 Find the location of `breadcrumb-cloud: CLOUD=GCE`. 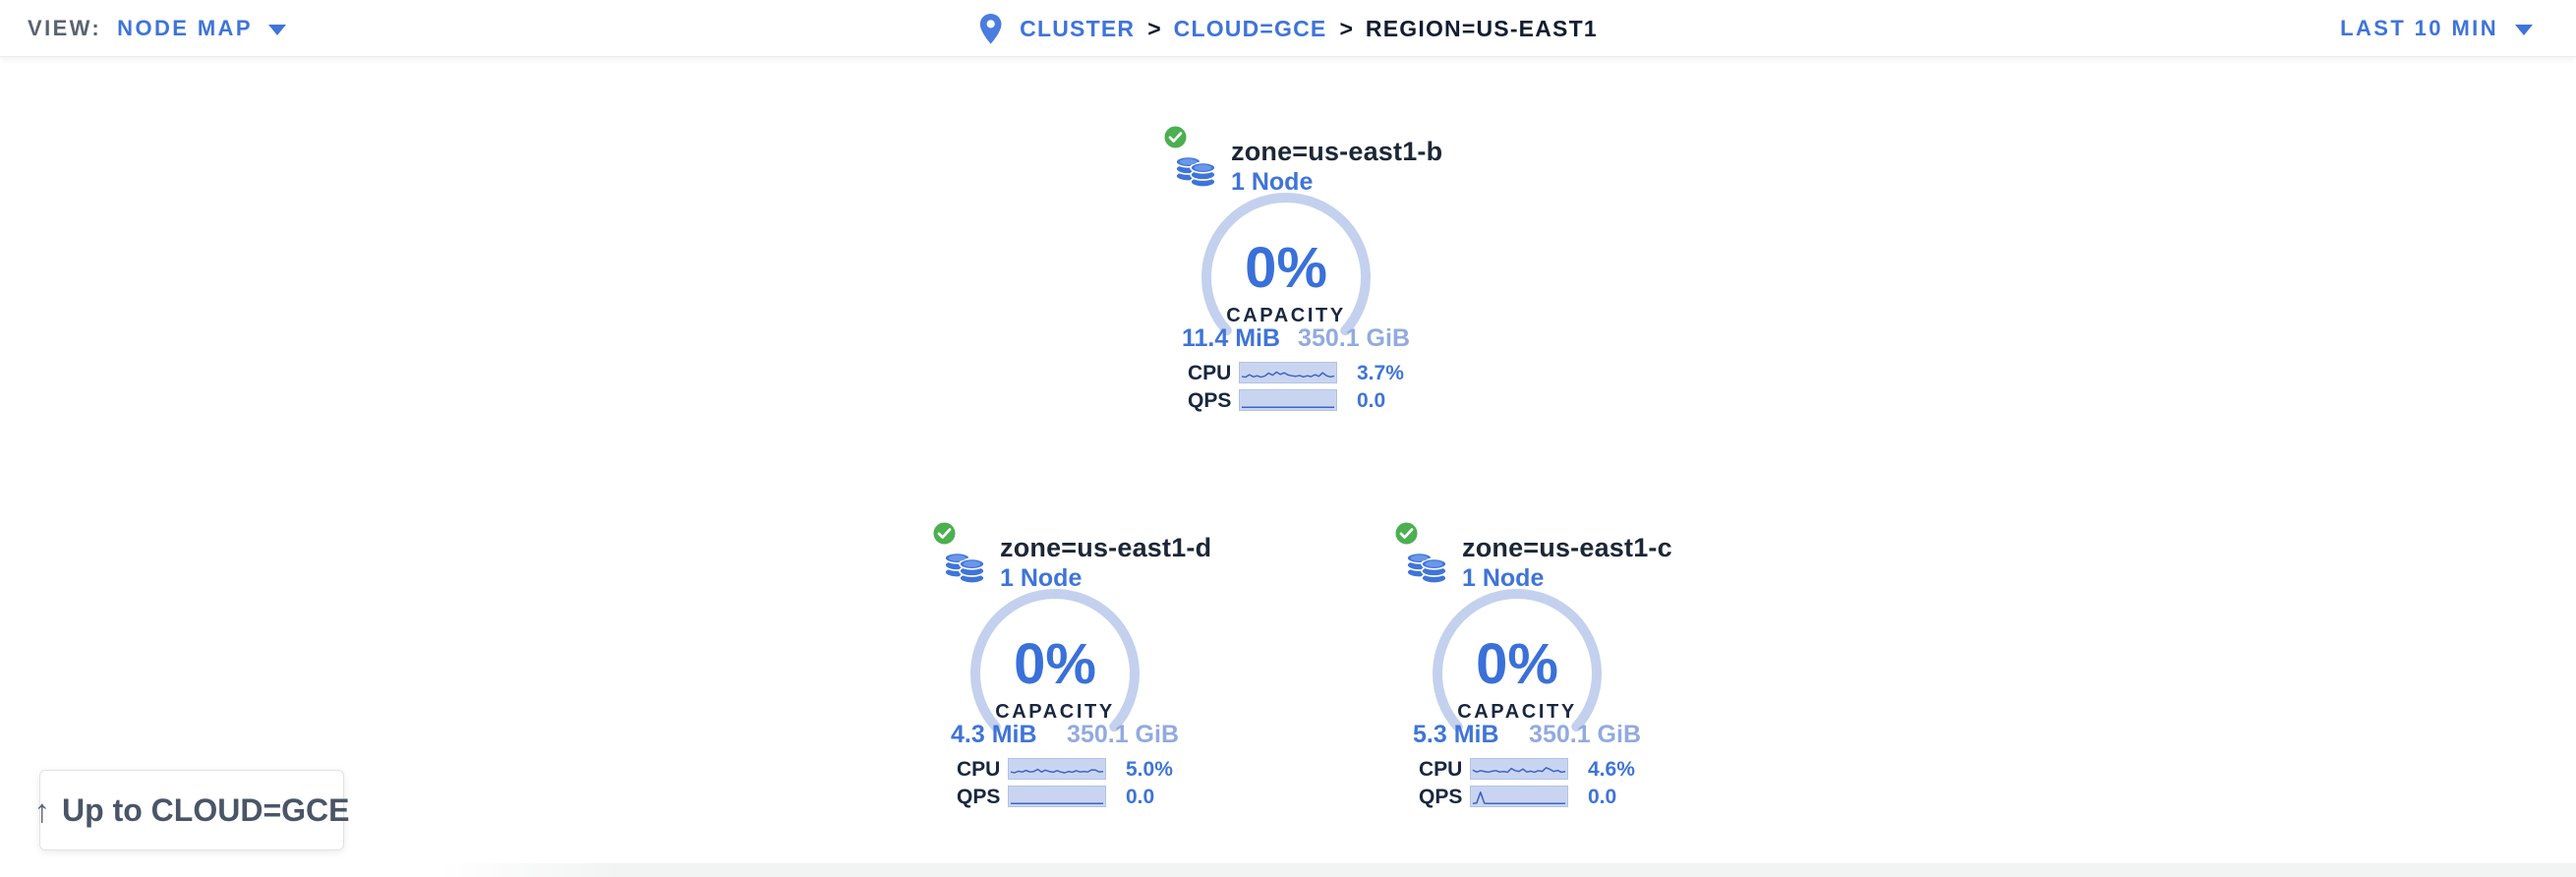

breadcrumb-cloud: CLOUD=GCE is located at coordinates (1250, 28).